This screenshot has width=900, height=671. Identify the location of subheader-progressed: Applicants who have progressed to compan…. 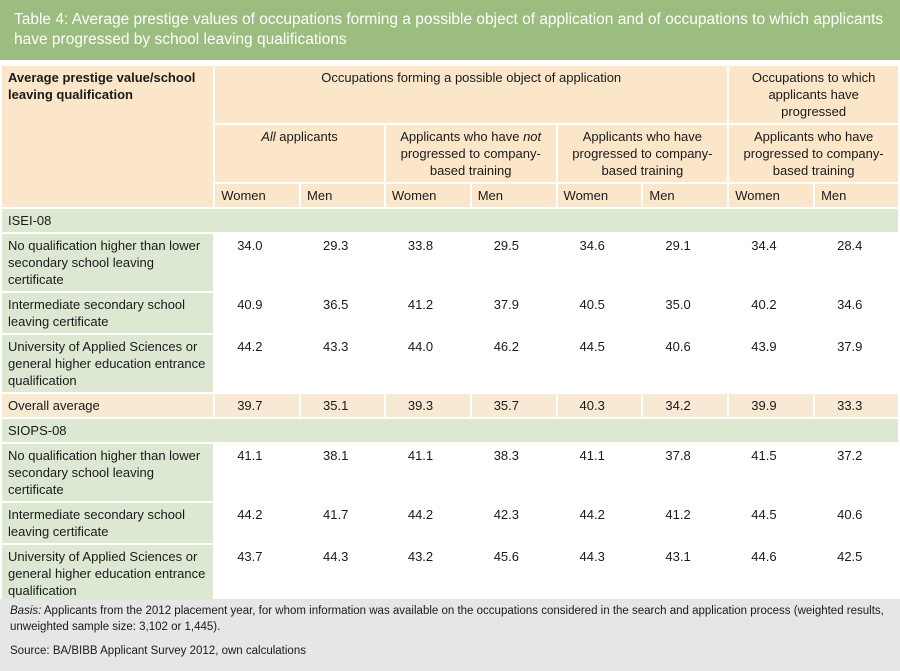
(642, 153).